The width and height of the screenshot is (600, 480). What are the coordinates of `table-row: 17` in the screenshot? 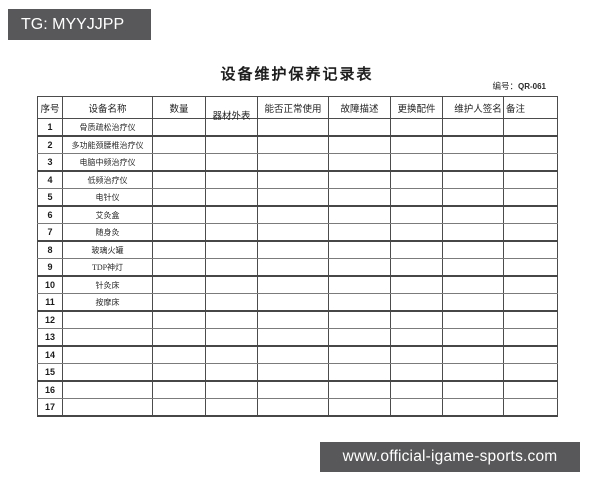 It's located at (297, 407).